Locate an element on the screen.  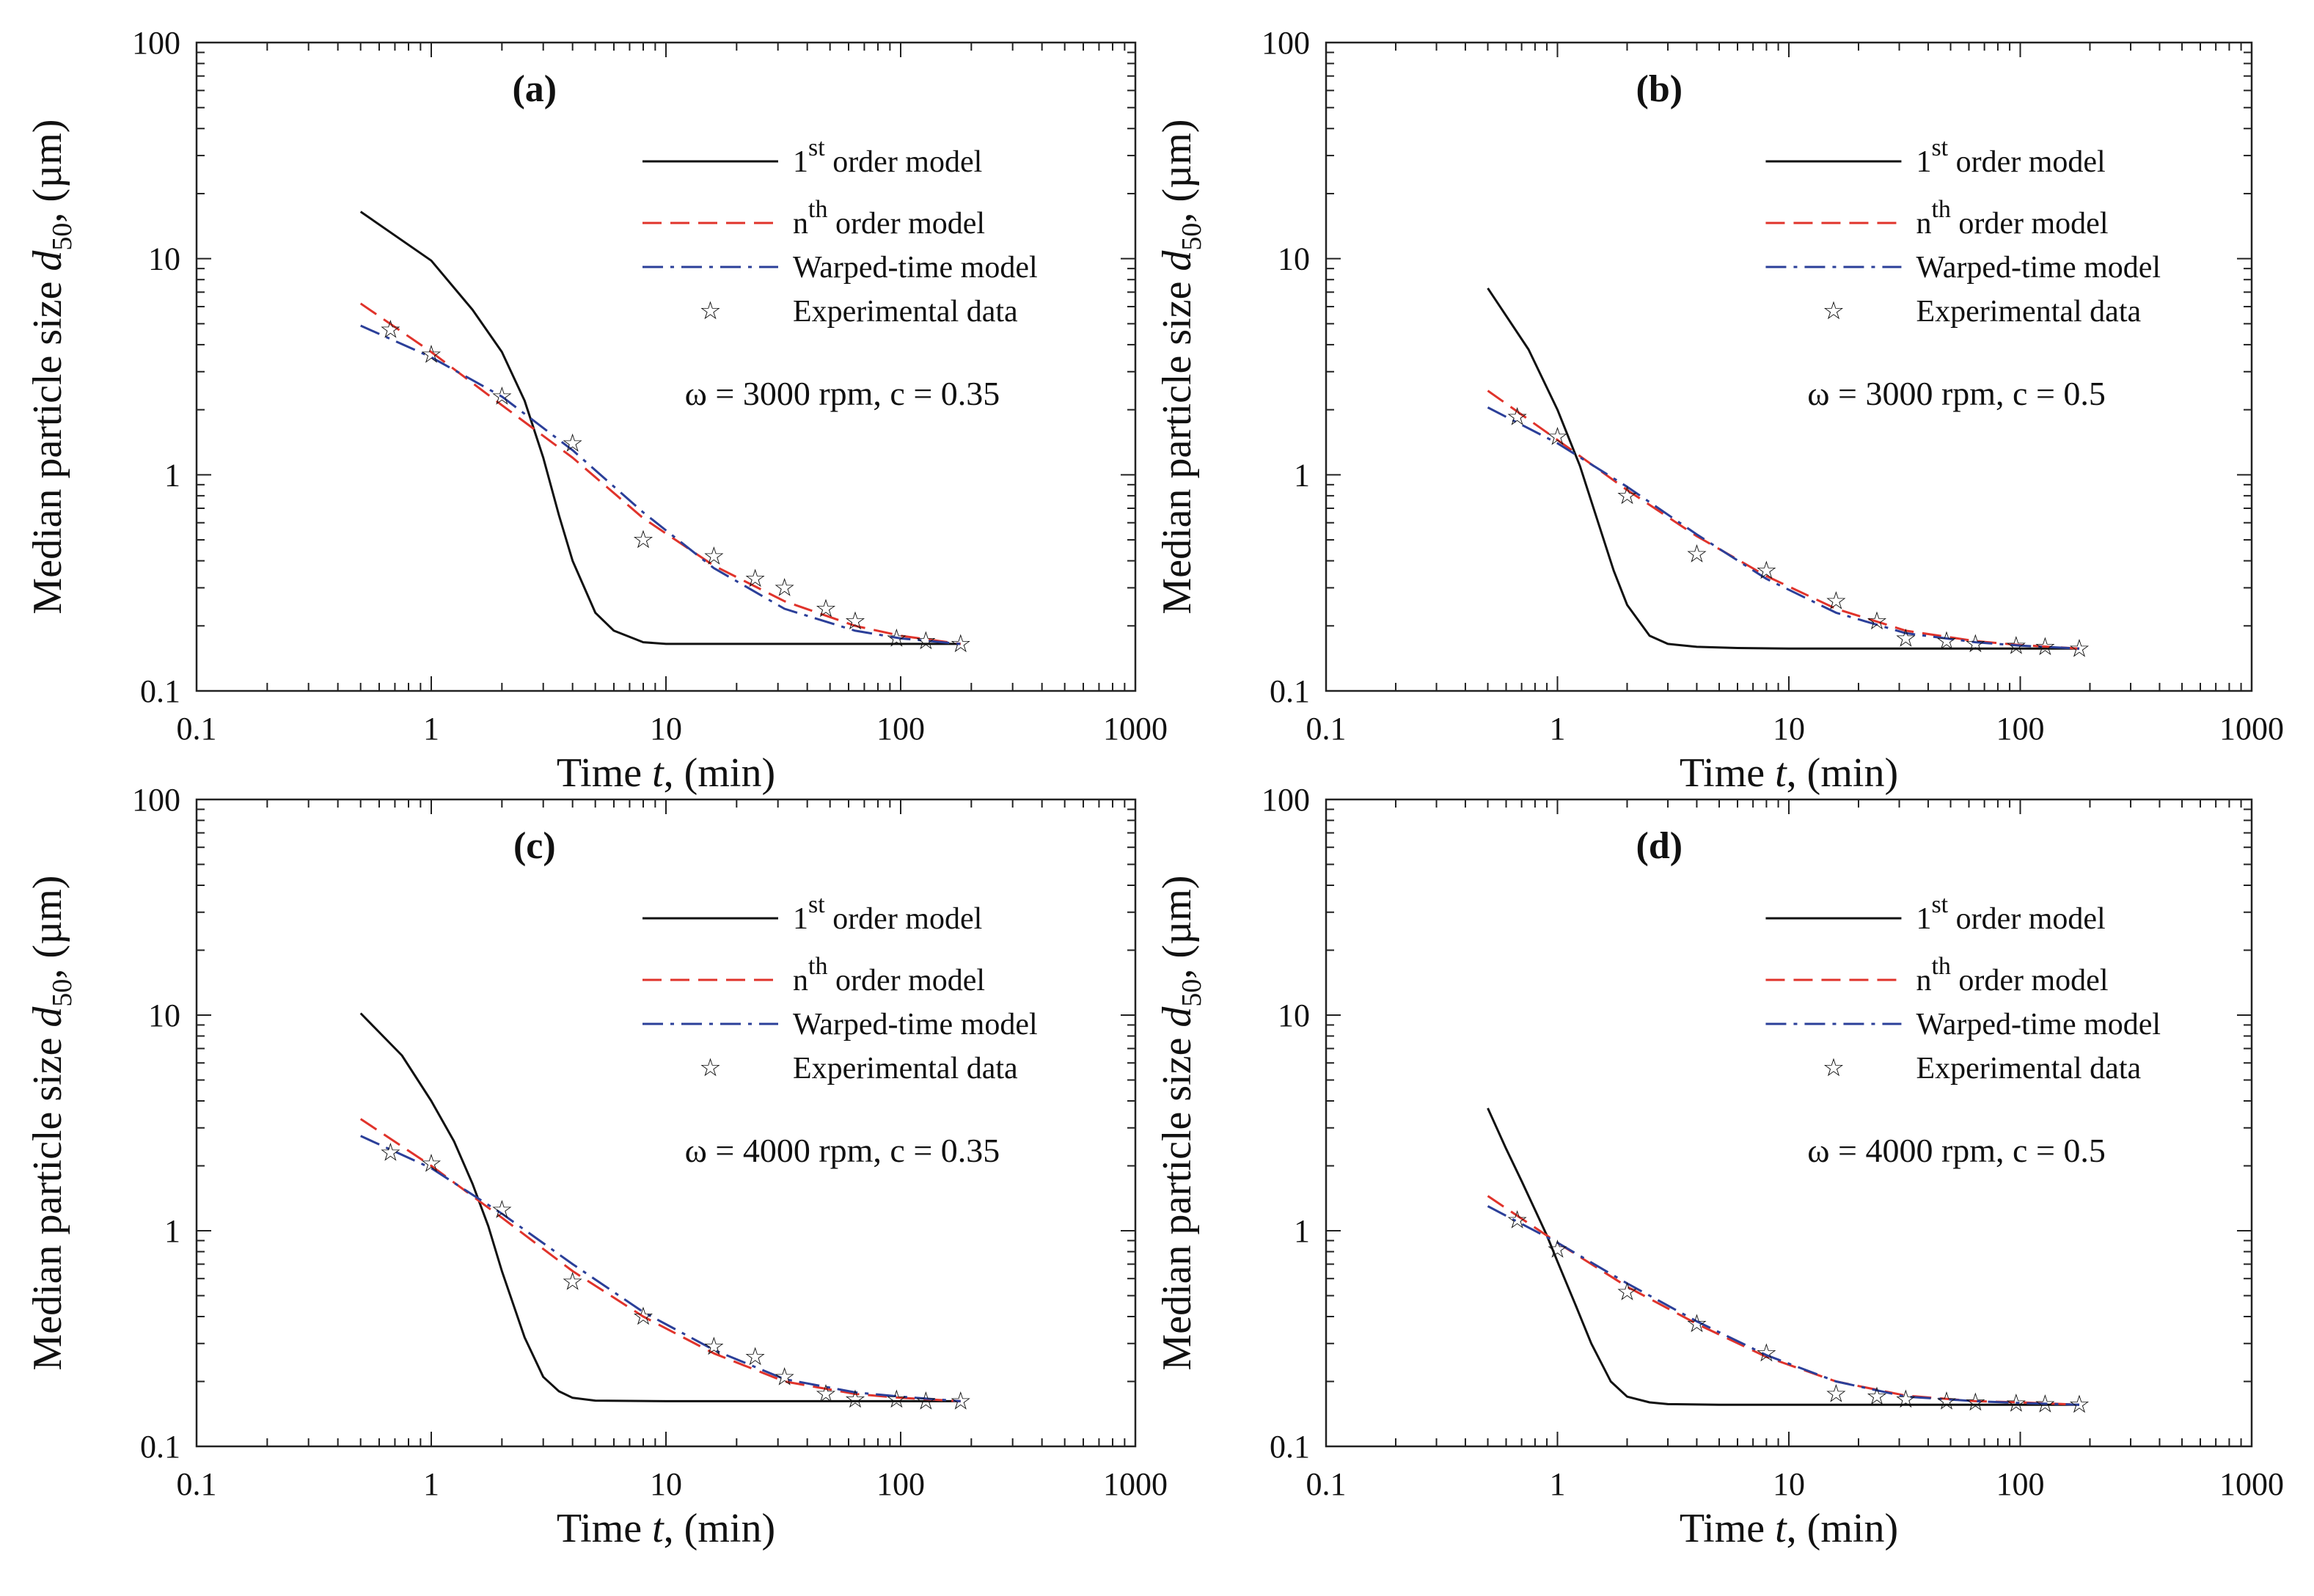
x-axis-title-variable: t is located at coordinates (1781, 1528).